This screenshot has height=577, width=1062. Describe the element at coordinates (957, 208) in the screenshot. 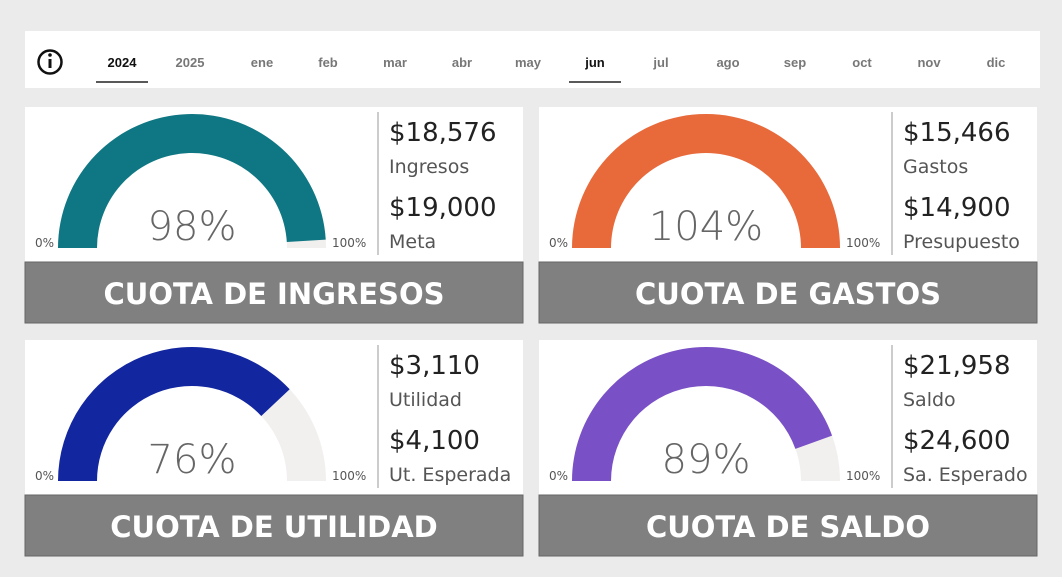

I see `kpi-value: $14,900` at that location.